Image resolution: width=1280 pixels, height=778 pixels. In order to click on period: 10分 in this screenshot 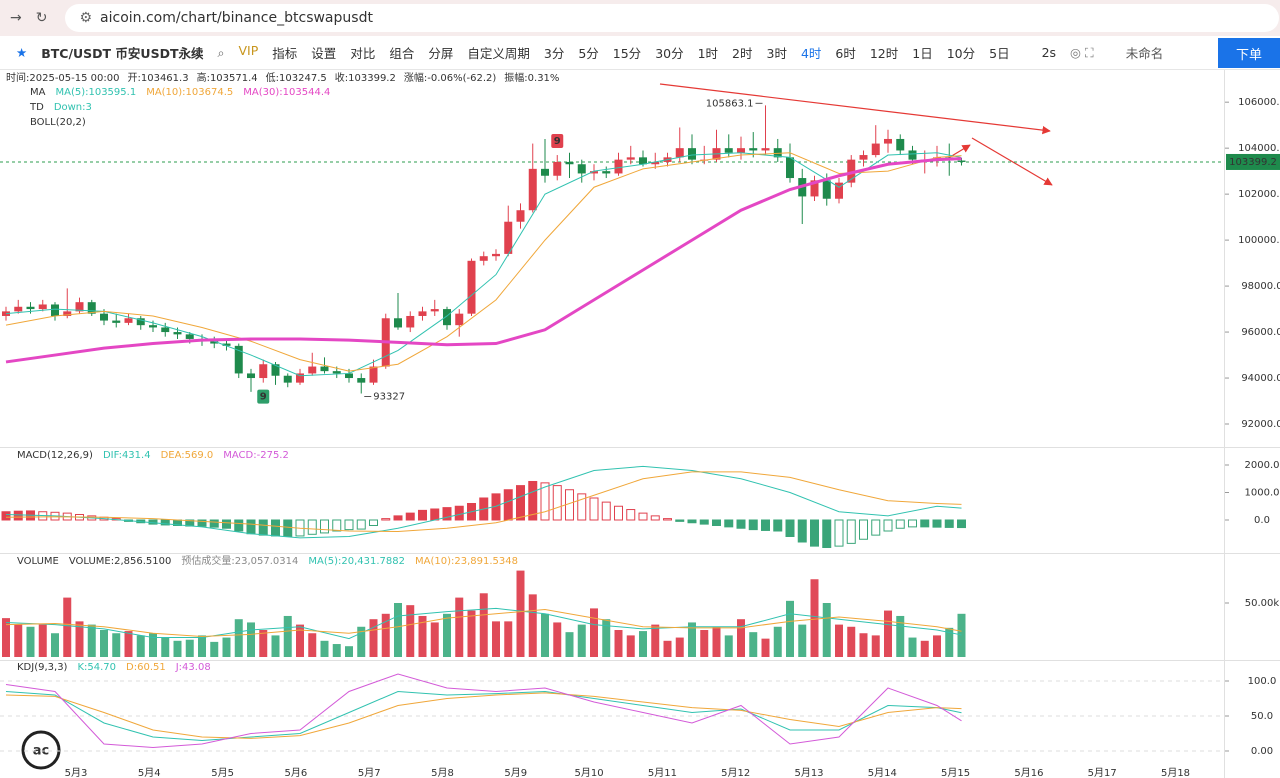, I will do `click(961, 53)`.